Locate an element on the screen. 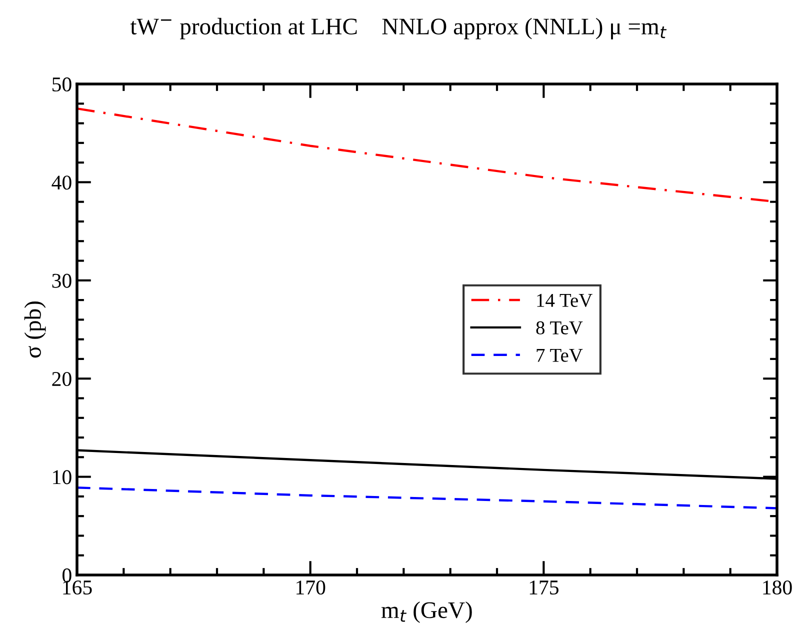 Image resolution: width=797 pixels, height=639 pixels. legend-label: 14 TeV is located at coordinates (564, 301).